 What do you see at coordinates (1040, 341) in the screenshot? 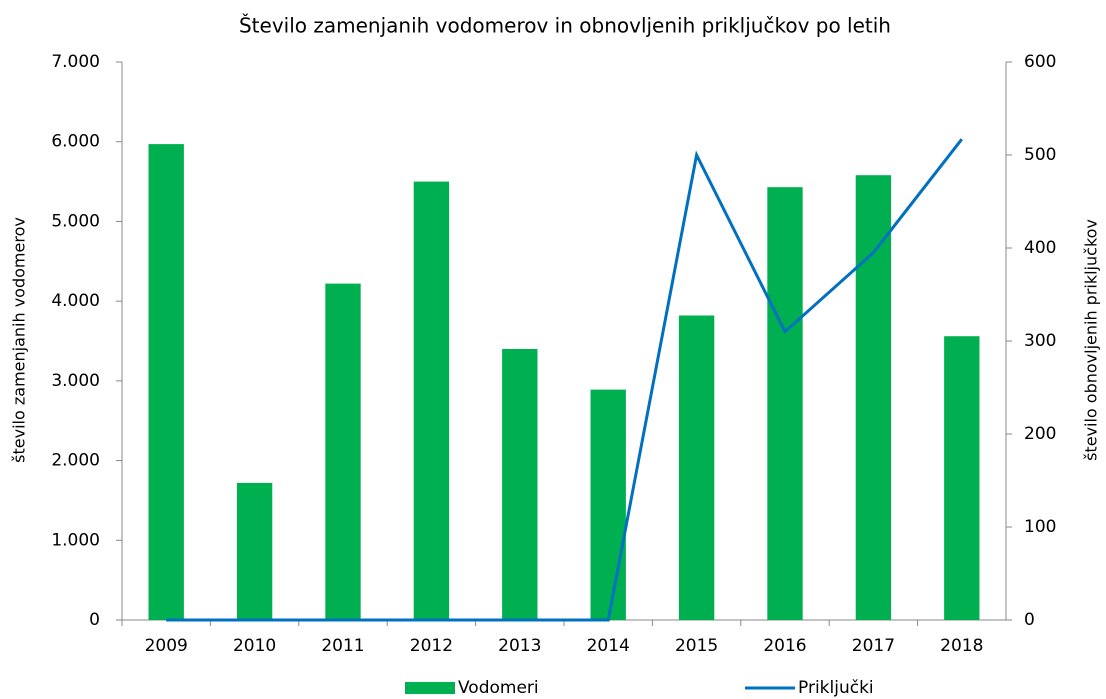
I see `y2-tick-label: 300` at bounding box center [1040, 341].